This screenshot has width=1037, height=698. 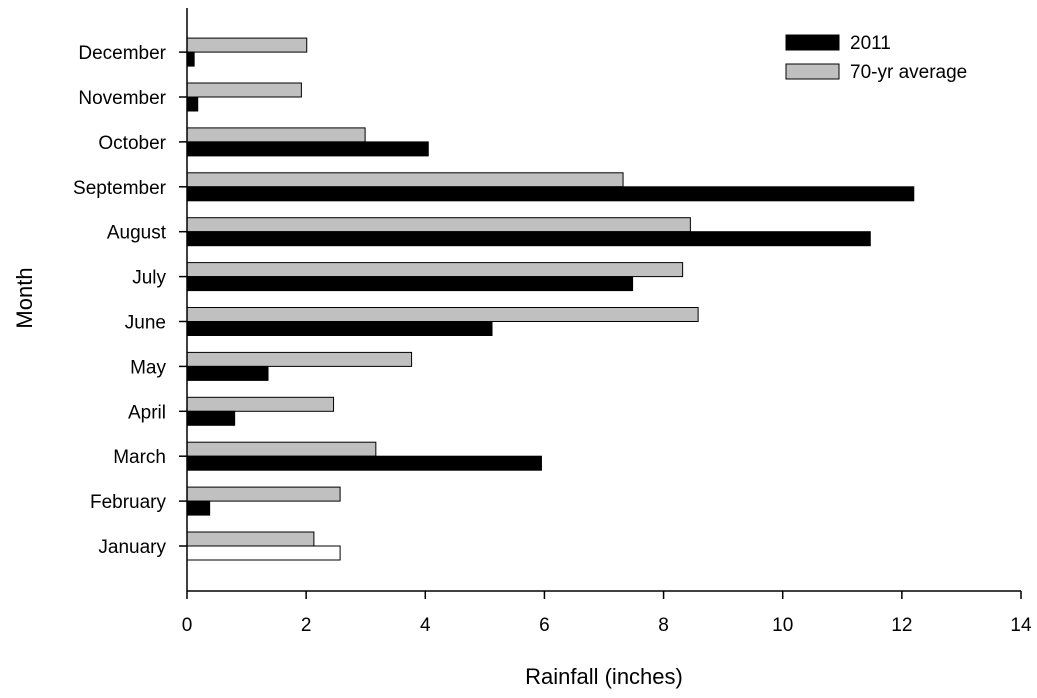 I want to click on y-tick-label-april: April, so click(x=147, y=412).